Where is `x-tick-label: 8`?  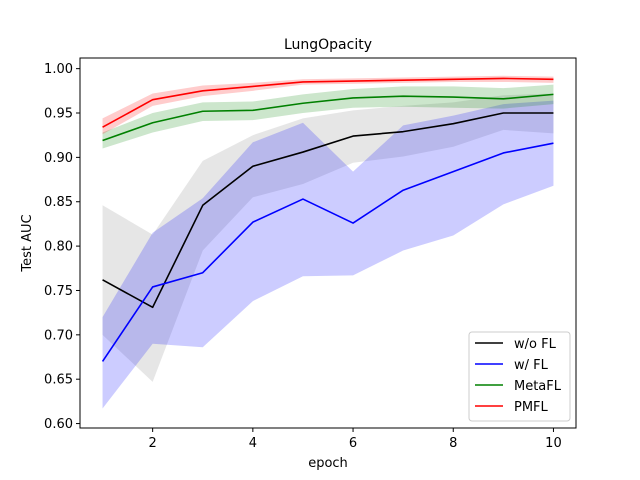
x-tick-label: 8 is located at coordinates (453, 443).